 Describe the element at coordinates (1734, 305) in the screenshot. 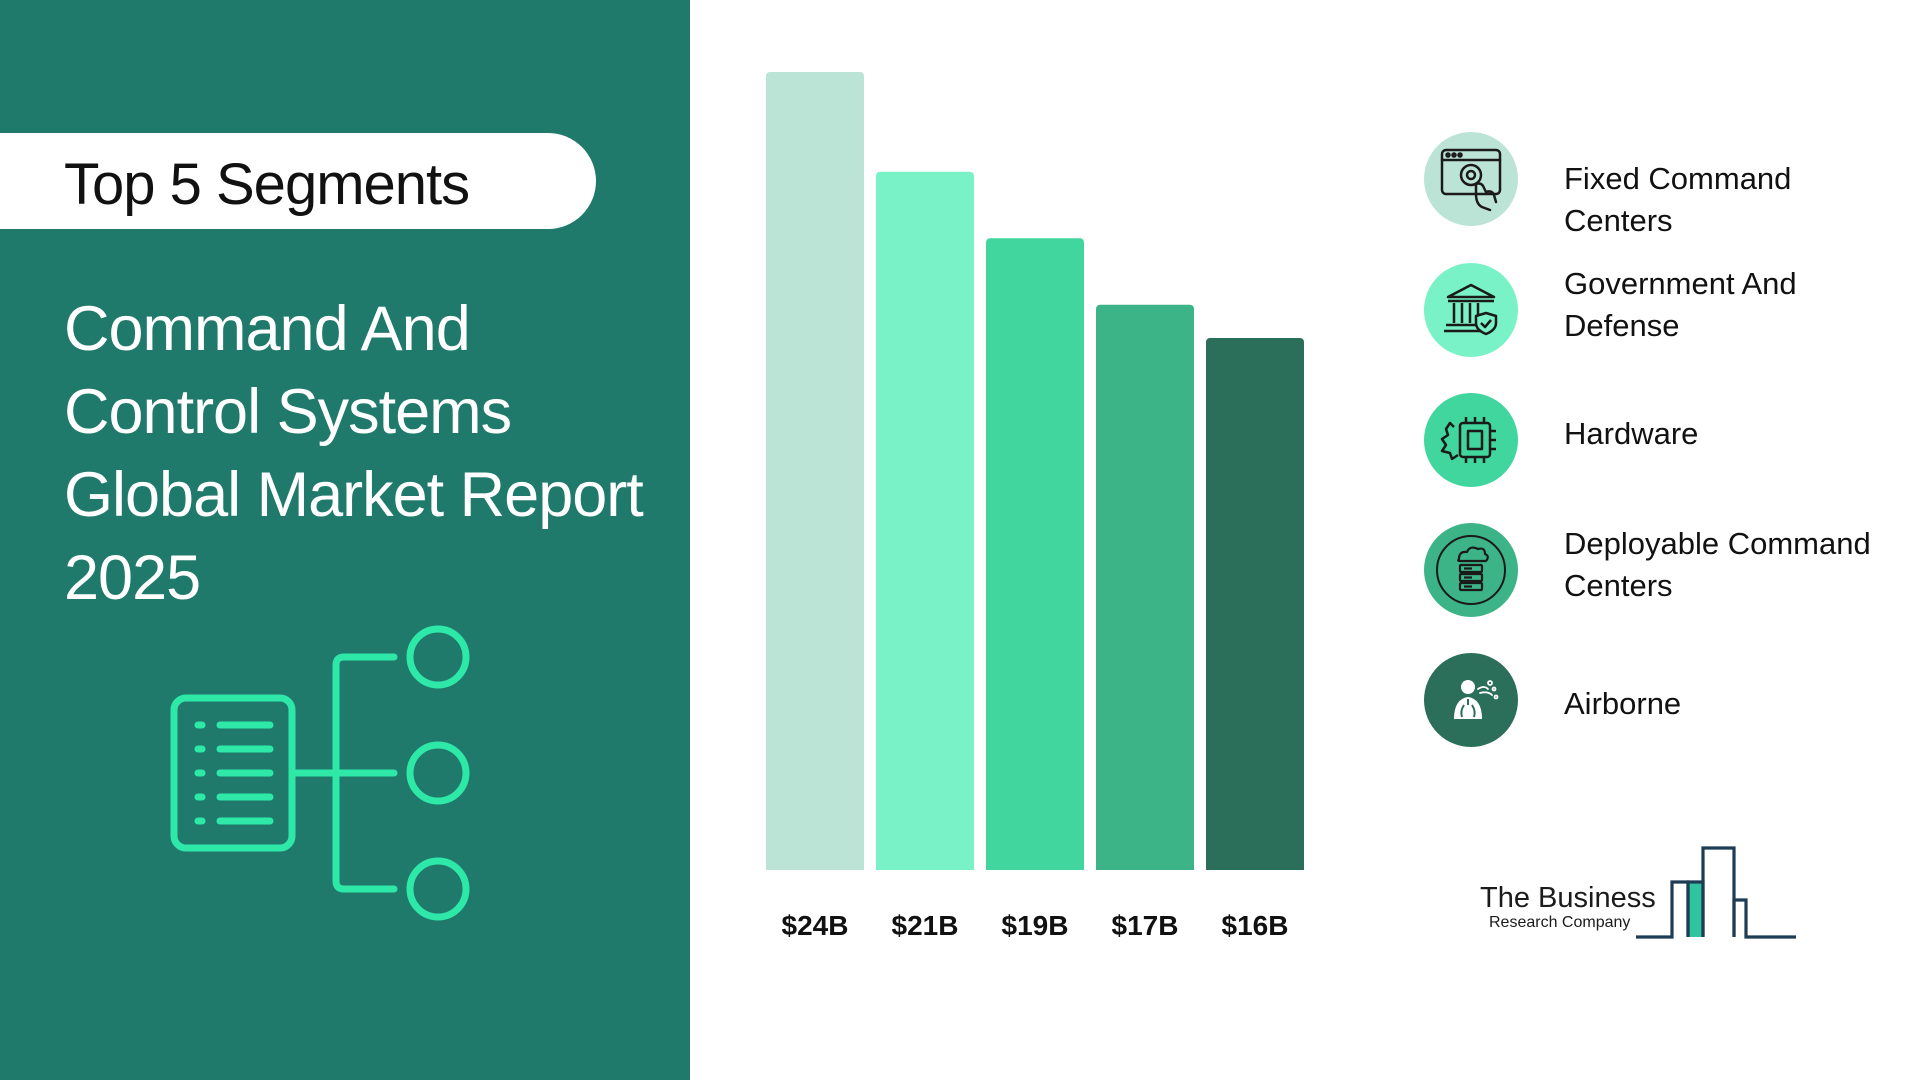

I see `legend-label-2: Government And Defense` at that location.